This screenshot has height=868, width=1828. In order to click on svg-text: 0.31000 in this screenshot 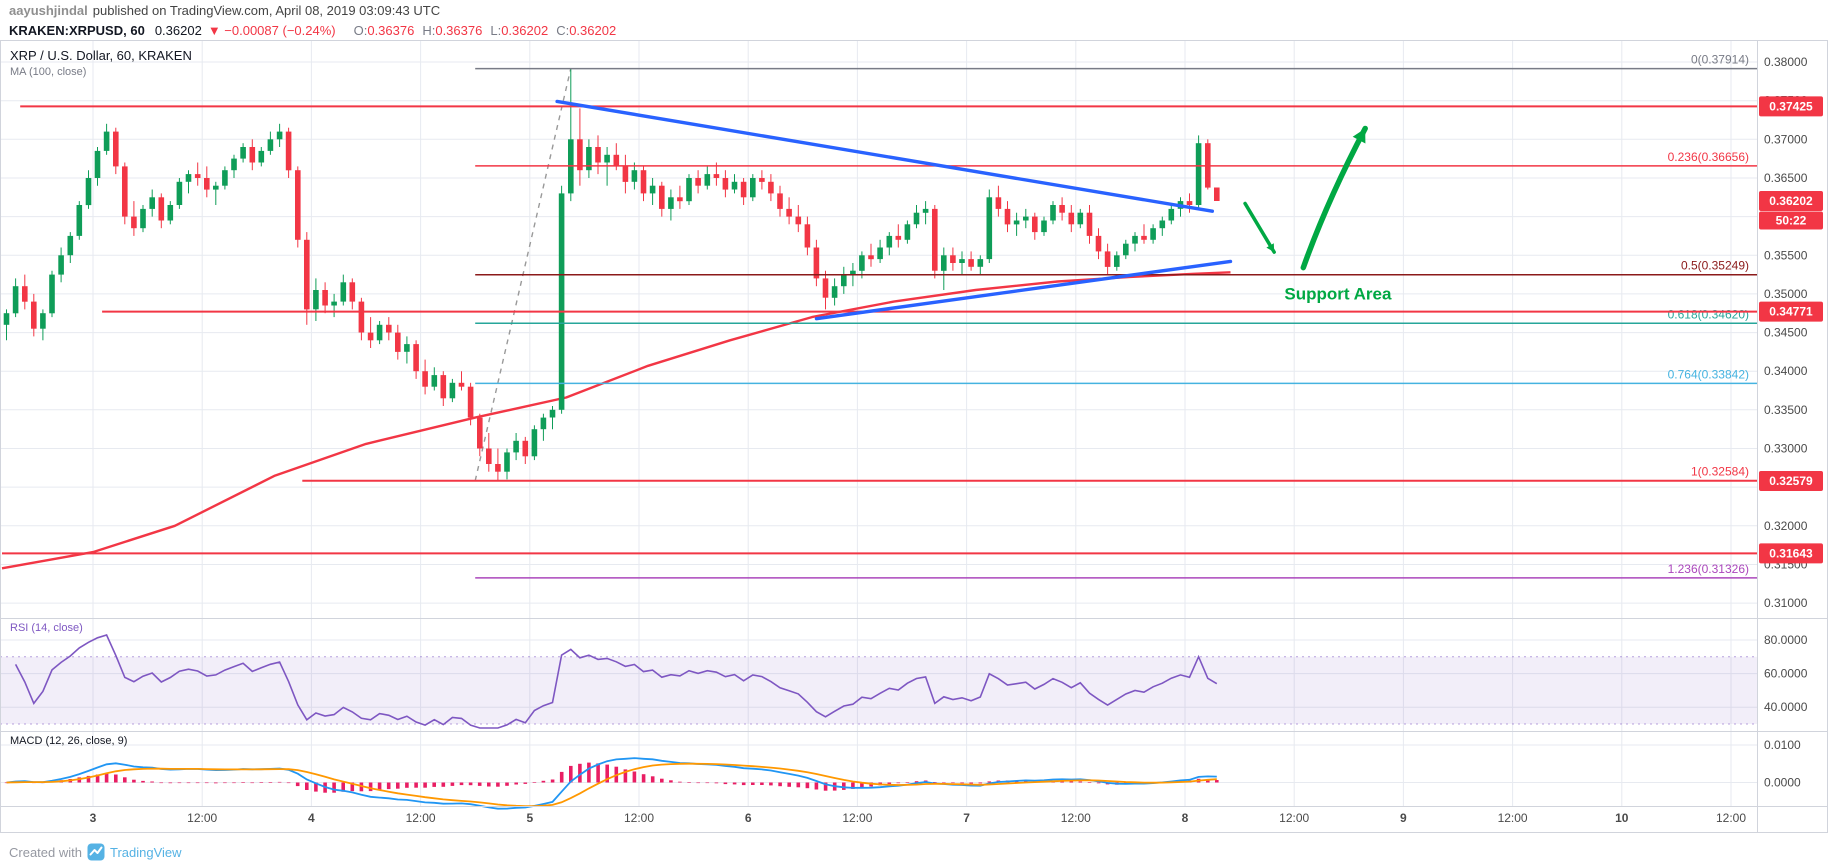, I will do `click(1786, 603)`.